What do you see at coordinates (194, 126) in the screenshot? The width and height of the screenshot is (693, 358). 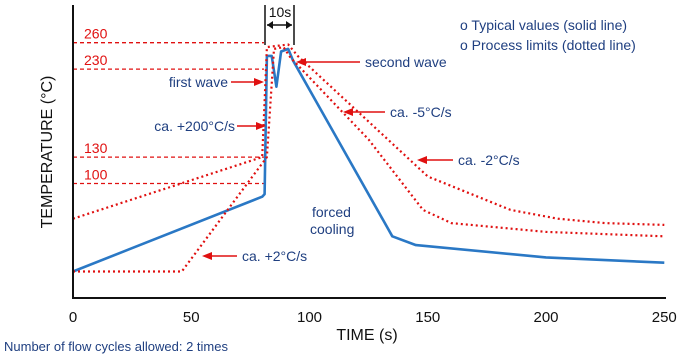 I see `heat-rate-label: ca. +200°C/s` at bounding box center [194, 126].